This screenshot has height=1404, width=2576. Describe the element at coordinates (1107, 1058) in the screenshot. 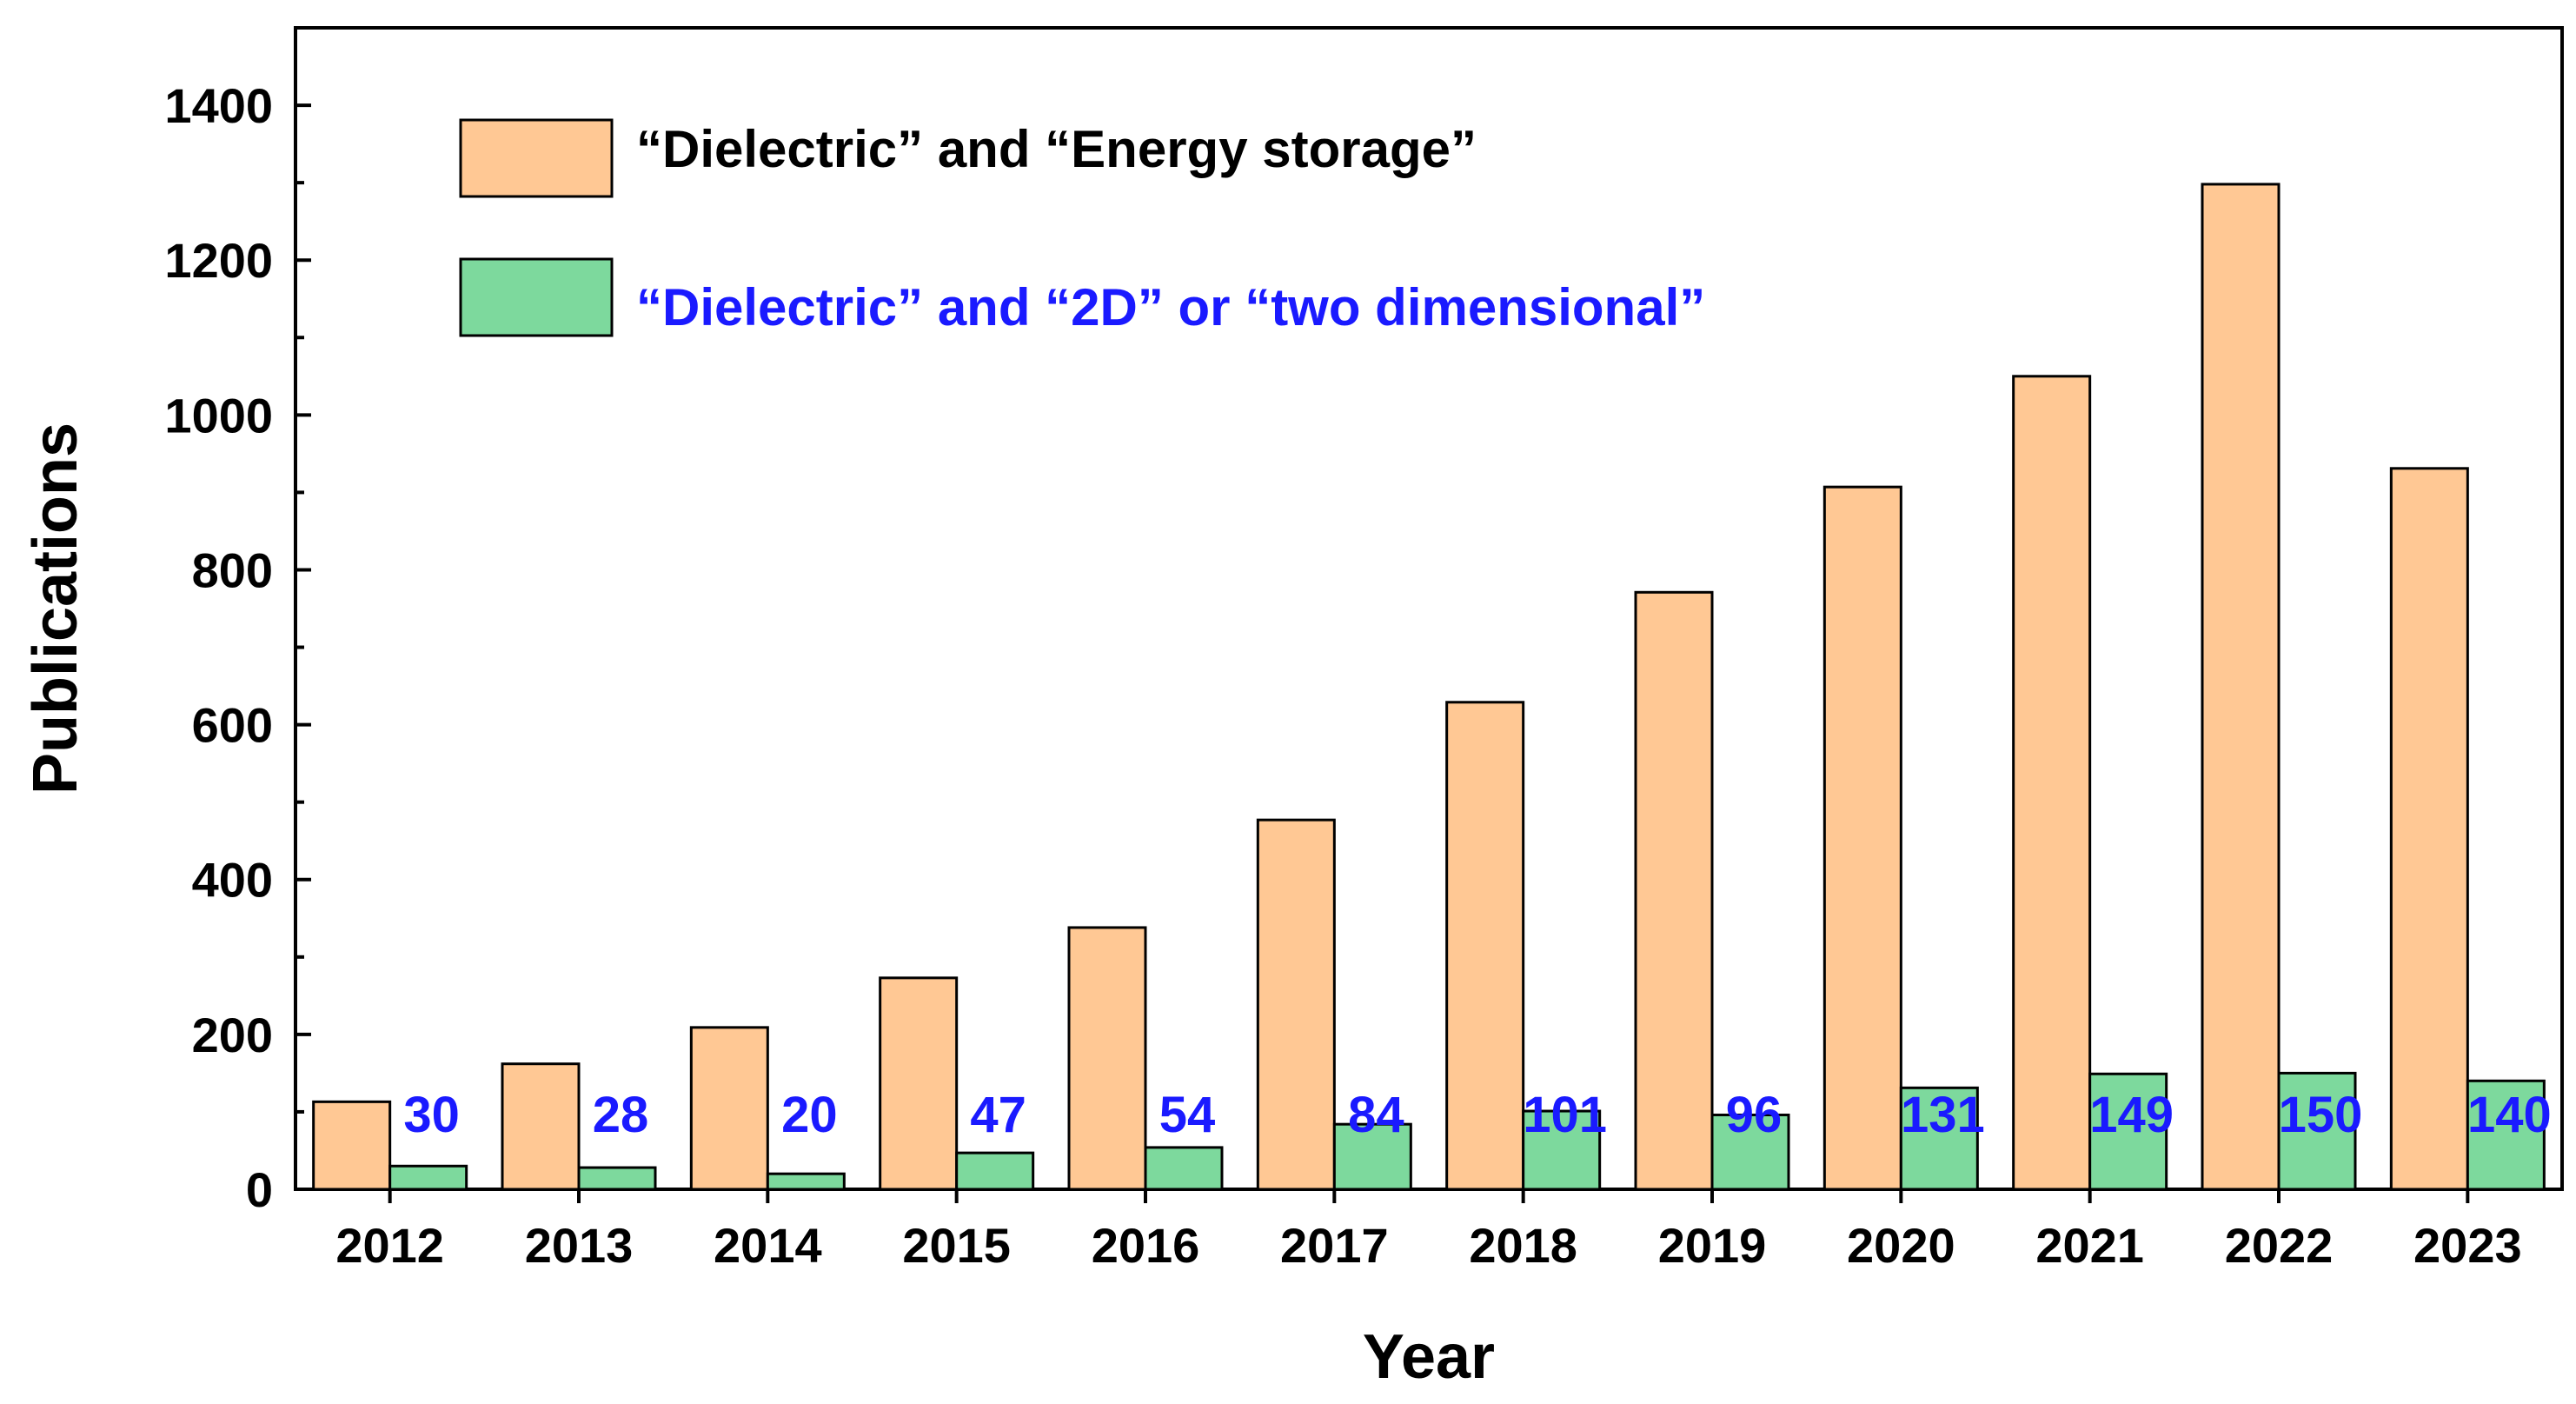

I see `bar-energy-storage-2016` at that location.